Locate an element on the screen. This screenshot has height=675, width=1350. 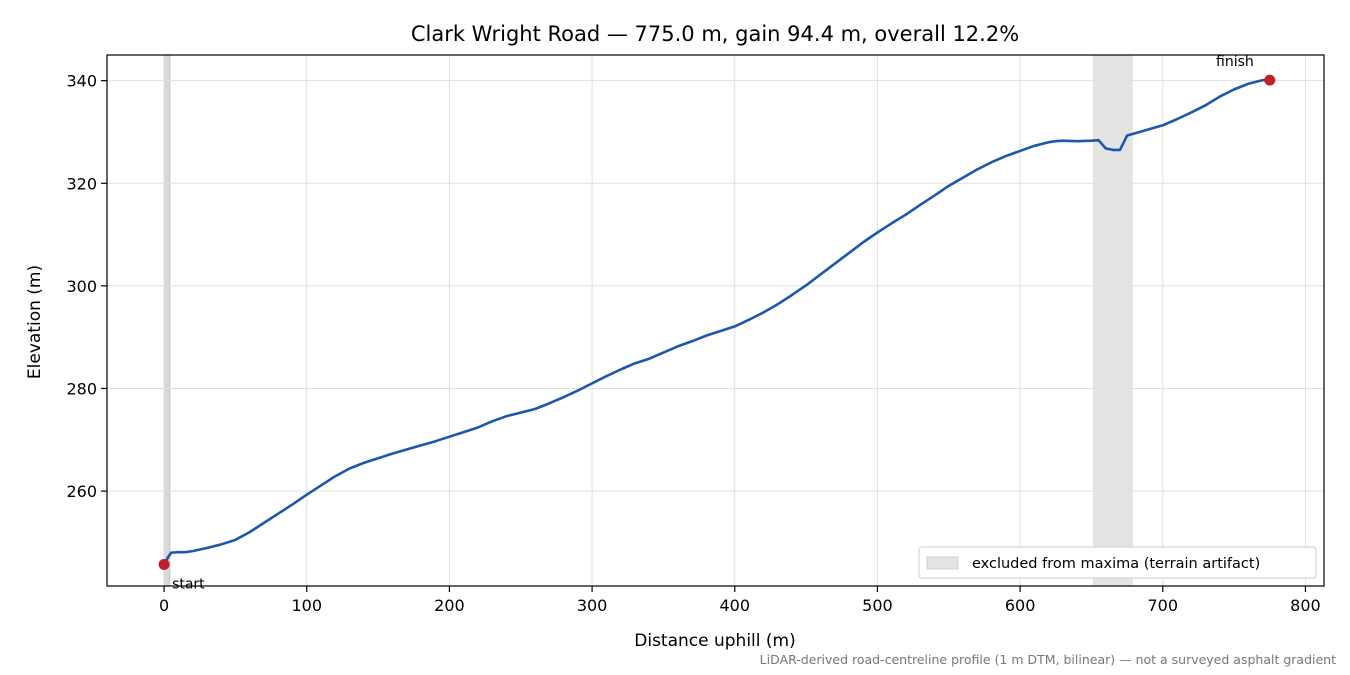
legend-box is located at coordinates (1117, 562).